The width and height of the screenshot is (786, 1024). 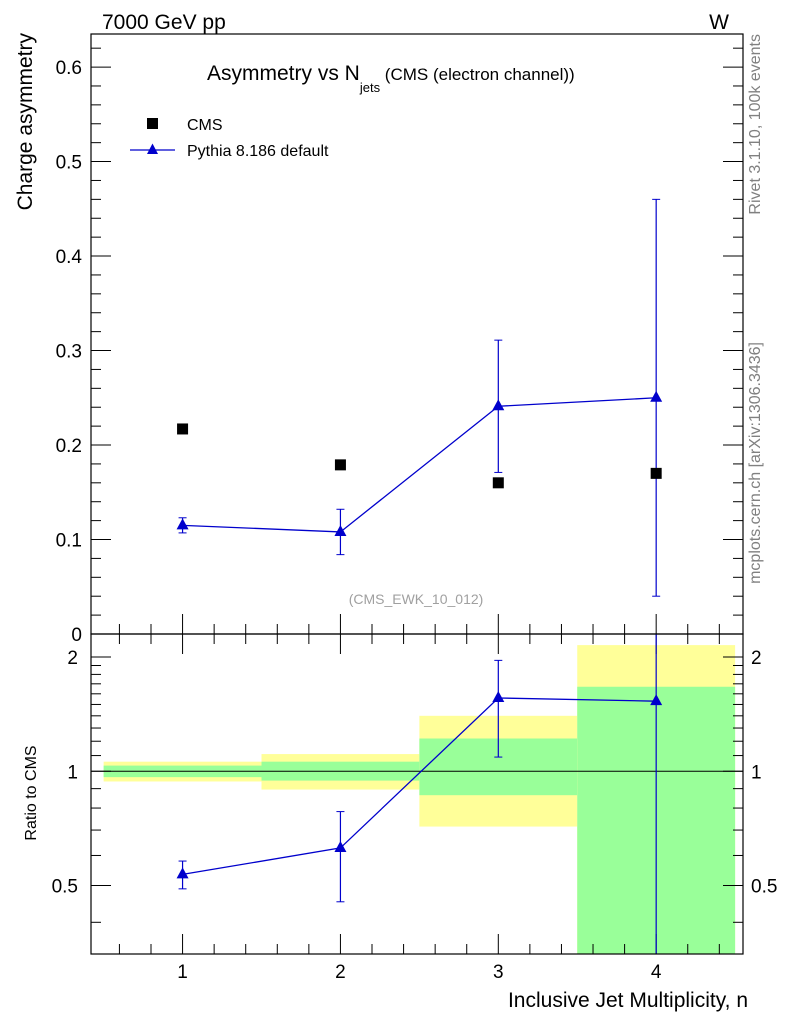 I want to click on ratio-y-tick-label-right: 2, so click(x=756, y=658).